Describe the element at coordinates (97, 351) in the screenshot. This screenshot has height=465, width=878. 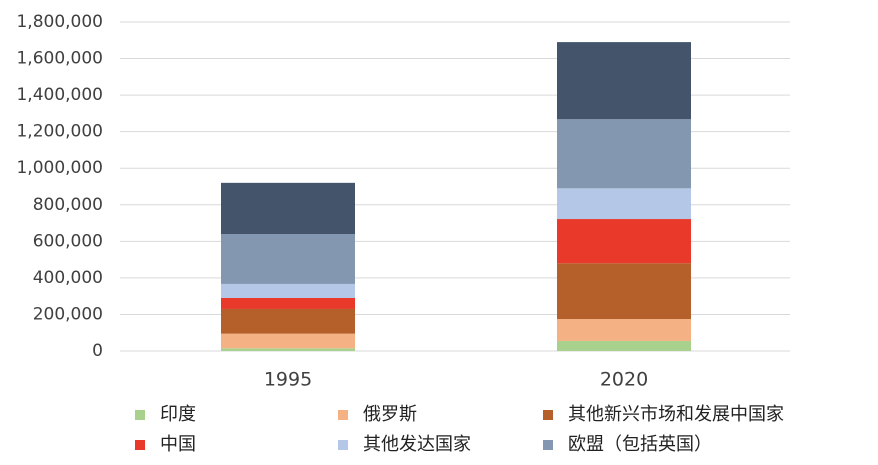
I see `y-tick-label: 0` at that location.